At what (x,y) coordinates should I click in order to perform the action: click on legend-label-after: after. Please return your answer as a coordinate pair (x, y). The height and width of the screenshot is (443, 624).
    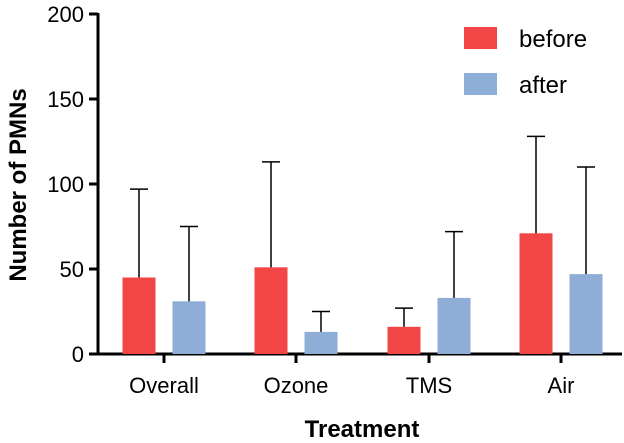
    Looking at the image, I should click on (543, 85).